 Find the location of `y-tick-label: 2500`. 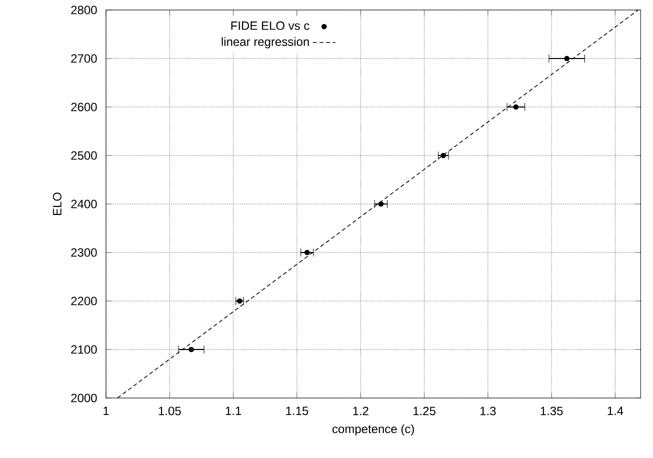

y-tick-label: 2500 is located at coordinates (84, 155).